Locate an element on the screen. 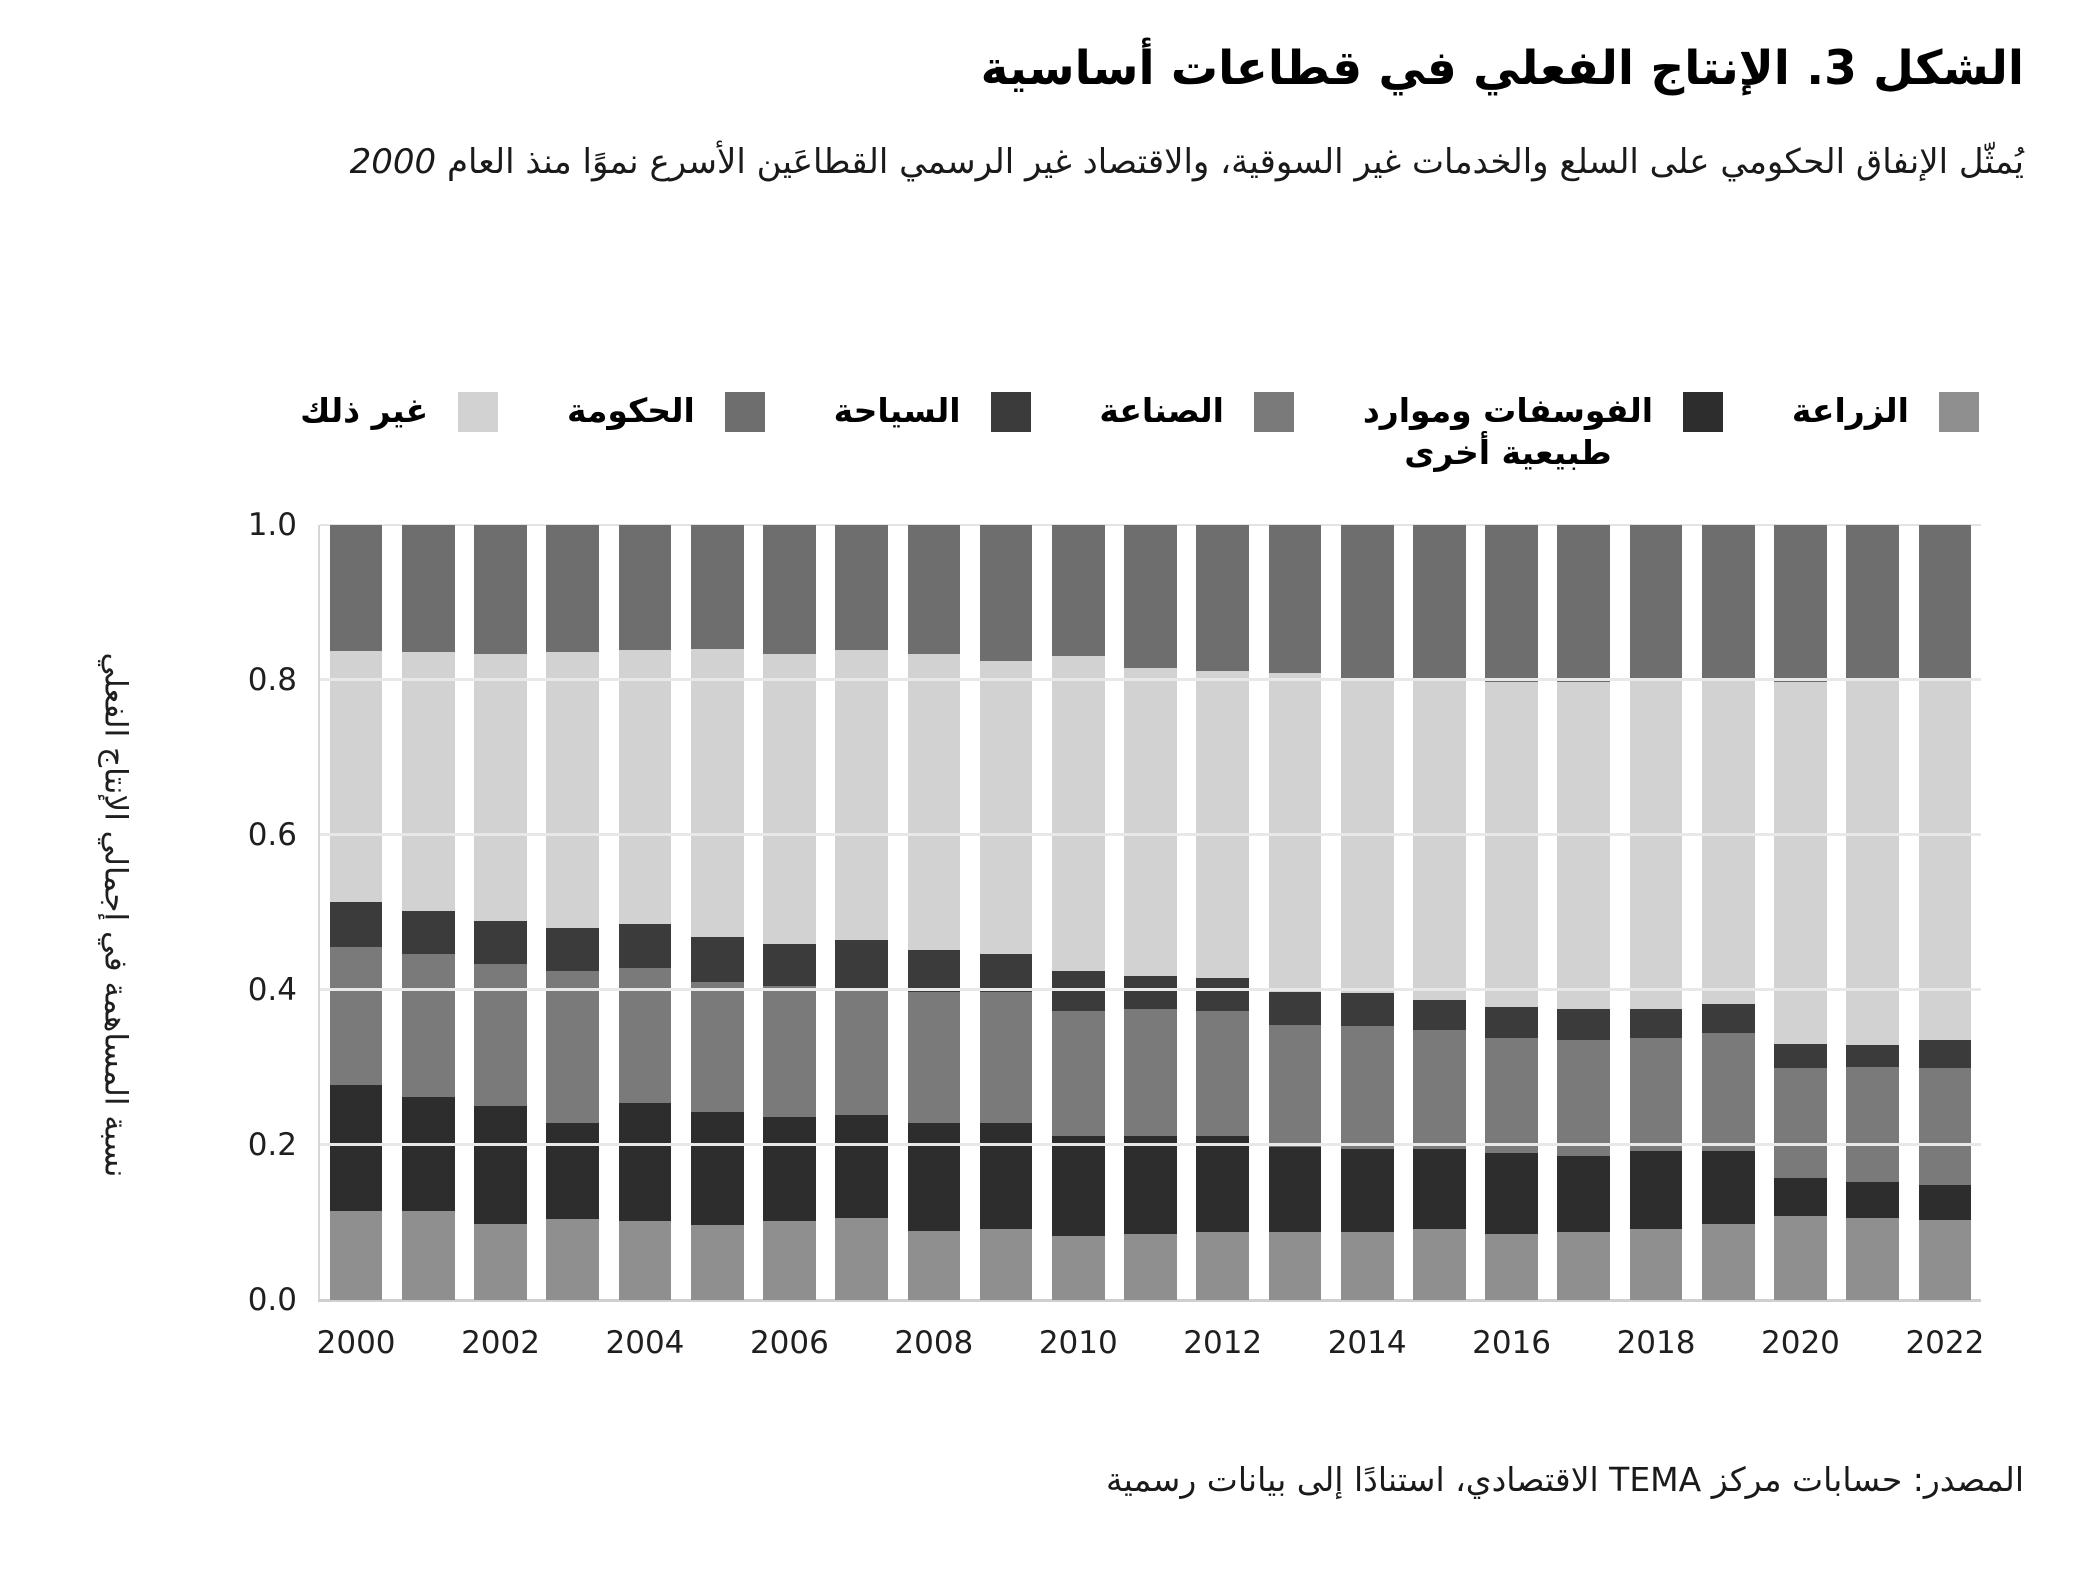 Image resolution: width=2084 pixels, height=1587 pixels. x-tick-label-2022: 2022 is located at coordinates (1945, 1343).